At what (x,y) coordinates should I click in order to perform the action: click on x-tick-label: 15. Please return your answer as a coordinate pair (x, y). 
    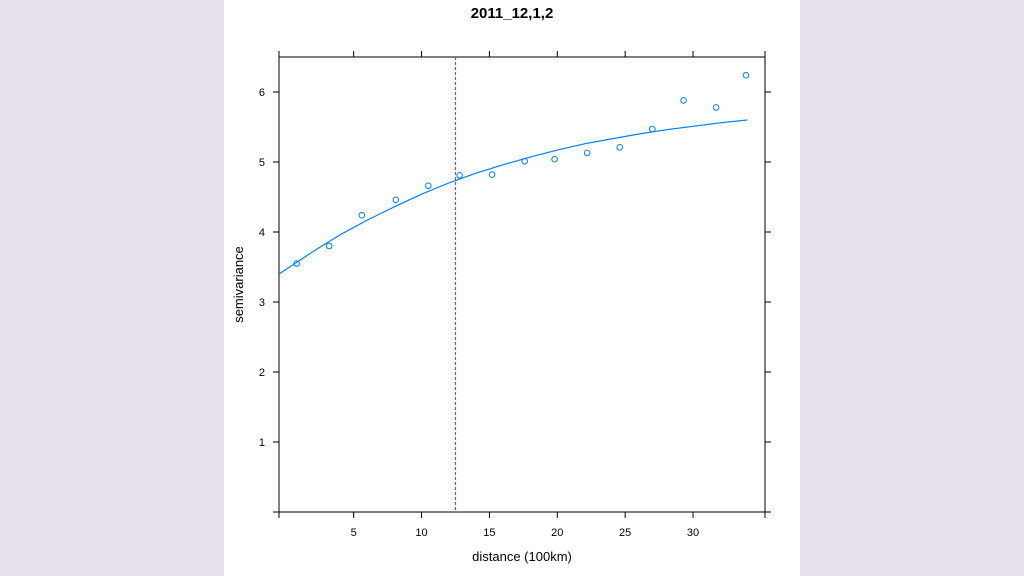
    Looking at the image, I should click on (489, 533).